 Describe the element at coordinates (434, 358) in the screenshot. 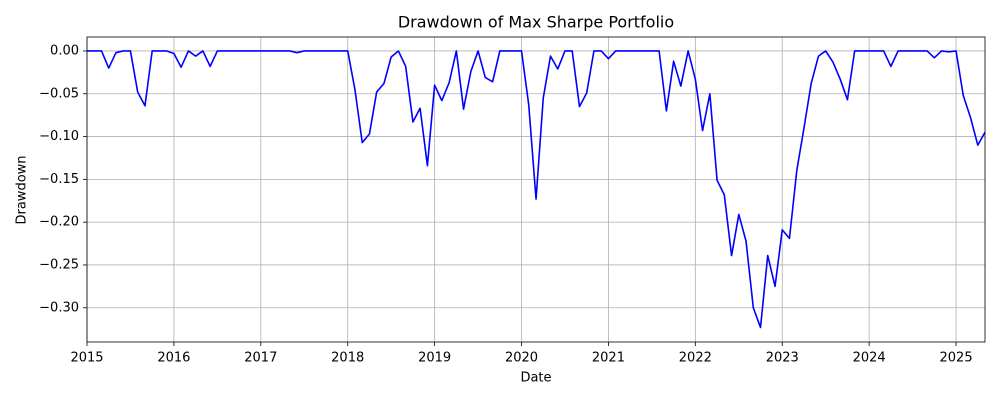

I see `x-tick-label: 2019` at that location.